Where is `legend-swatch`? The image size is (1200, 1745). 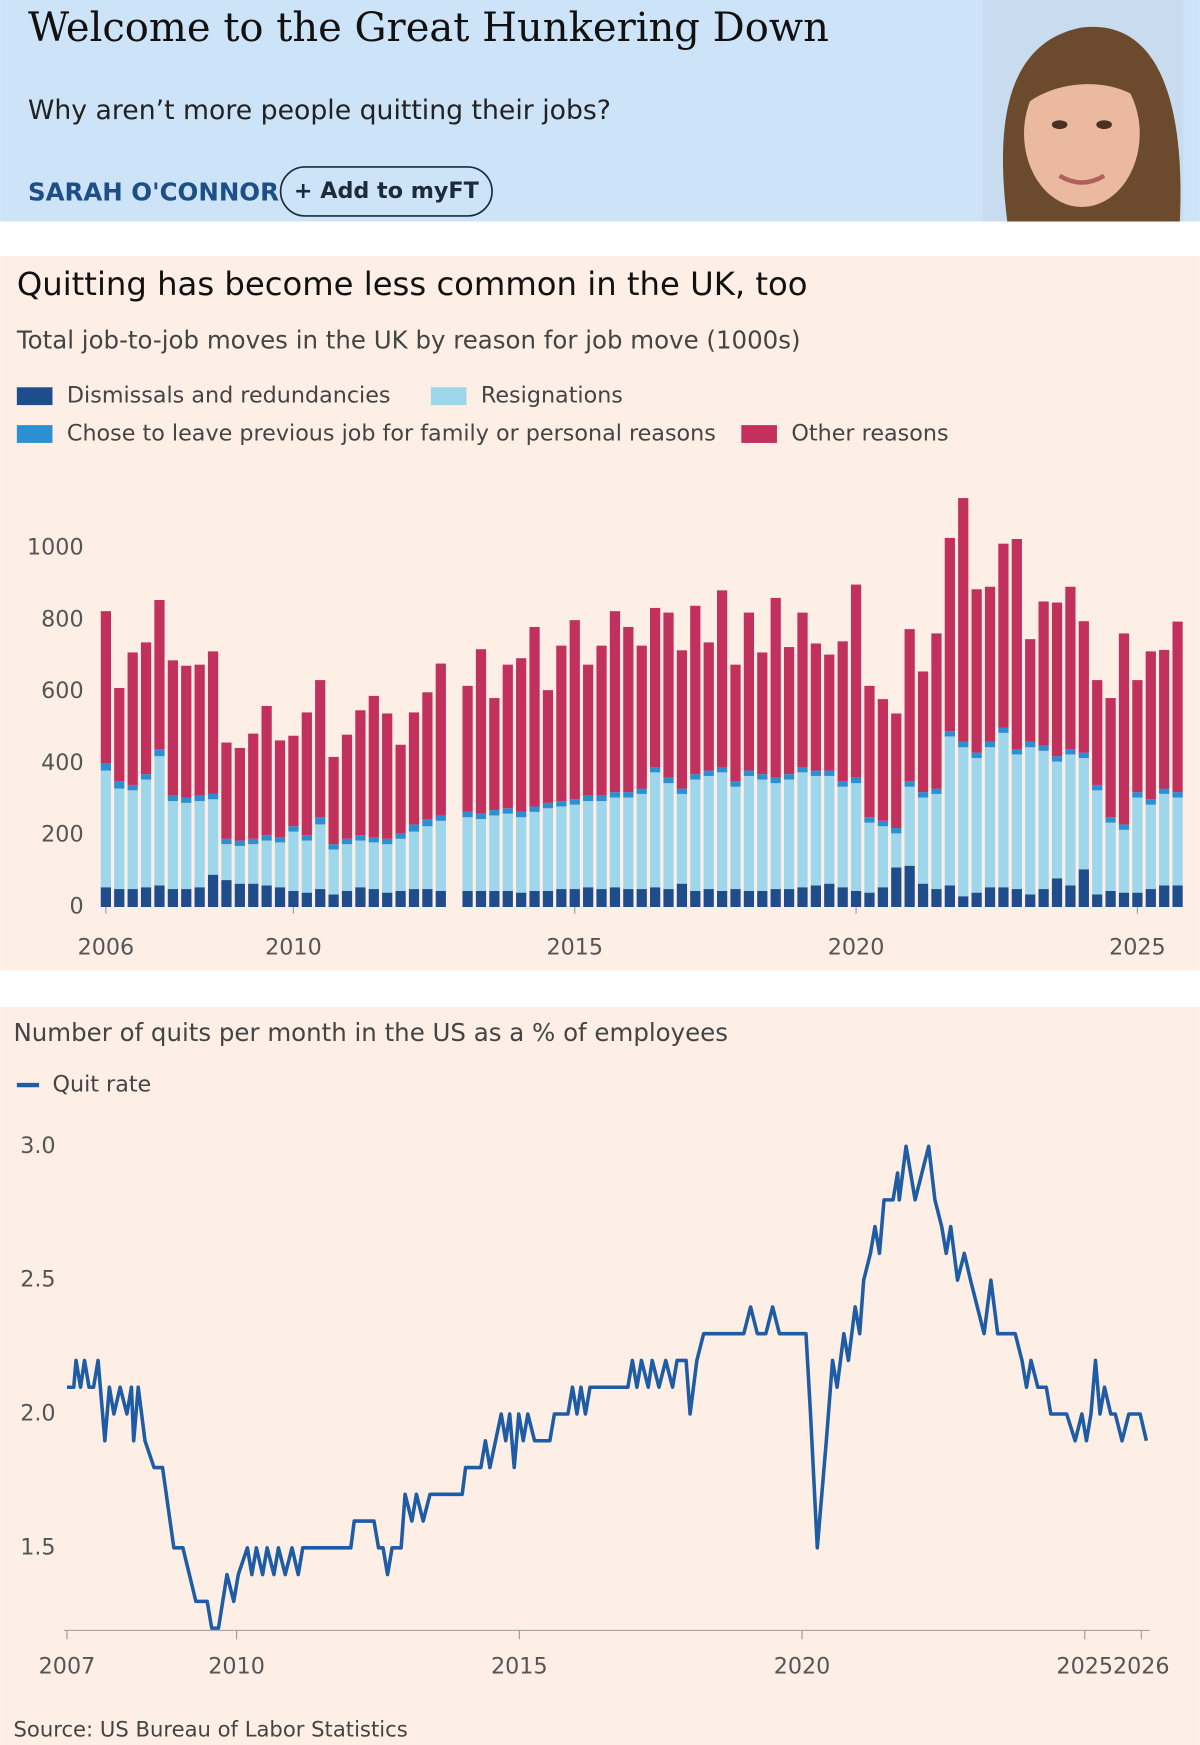 legend-swatch is located at coordinates (34, 396).